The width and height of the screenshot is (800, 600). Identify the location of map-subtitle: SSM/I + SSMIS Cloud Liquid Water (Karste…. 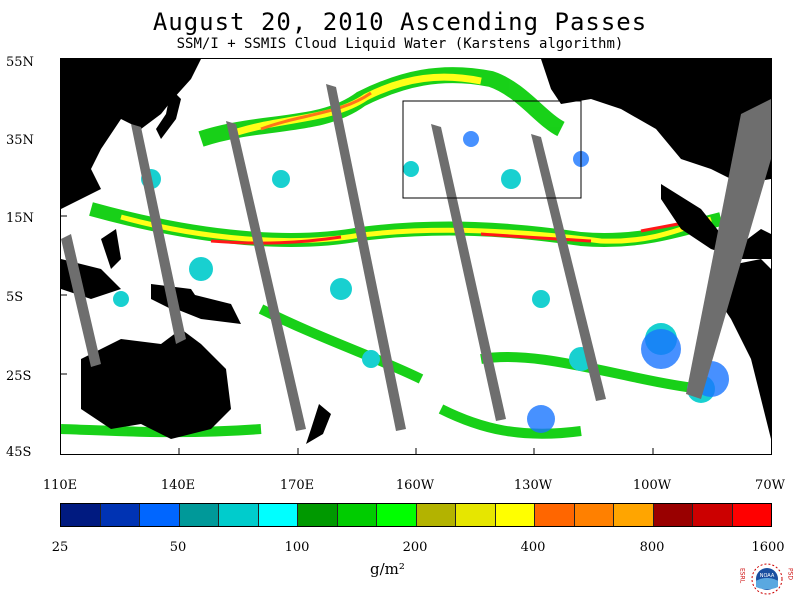
(400, 44).